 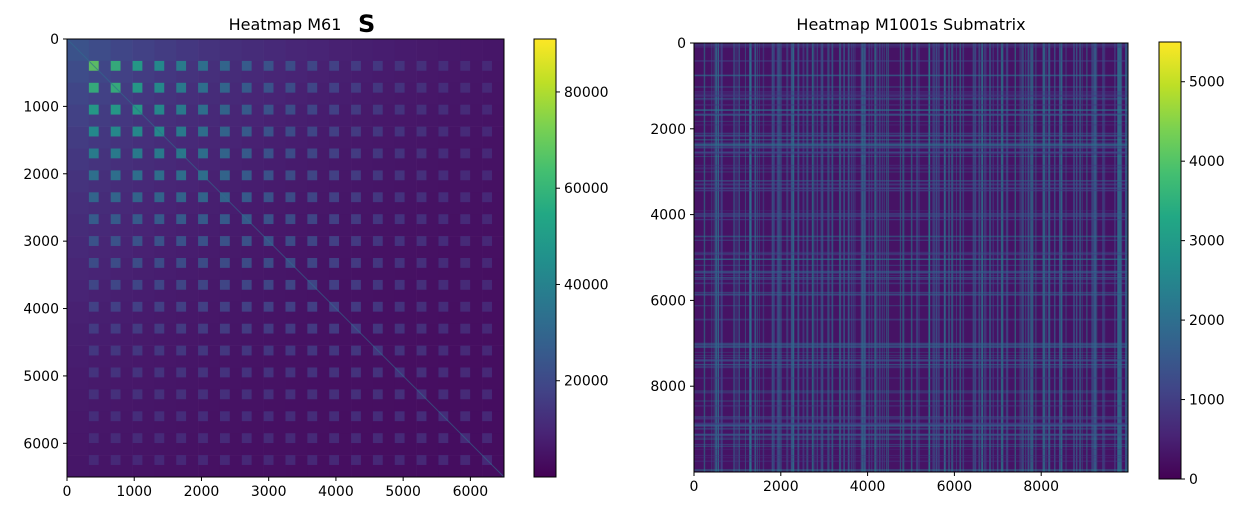 What do you see at coordinates (45, 242) in the screenshot?
I see `heatmap-left-y-axis: 0 1000 2000 3000 4000 5000 6000` at bounding box center [45, 242].